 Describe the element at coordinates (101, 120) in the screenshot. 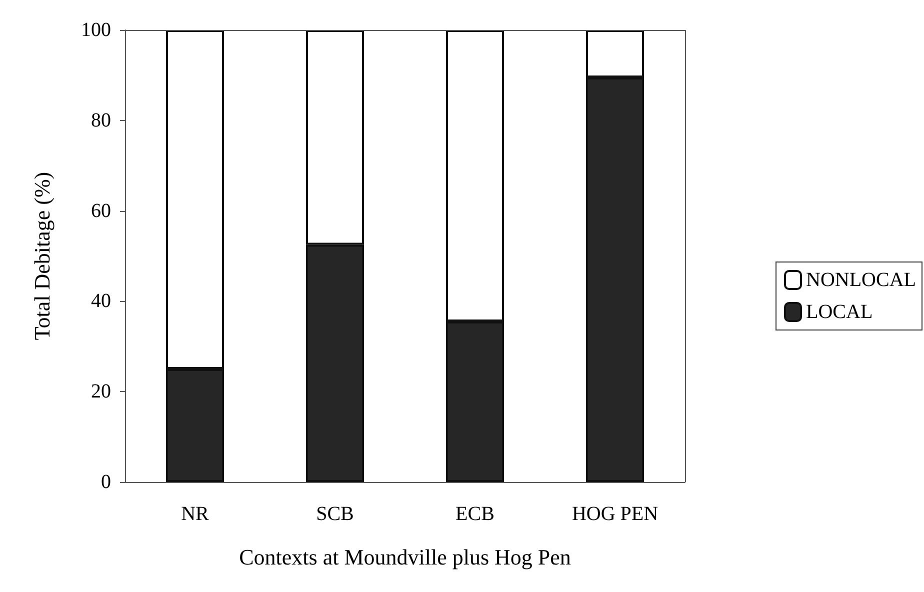

I see `y-tick-label: 80` at that location.